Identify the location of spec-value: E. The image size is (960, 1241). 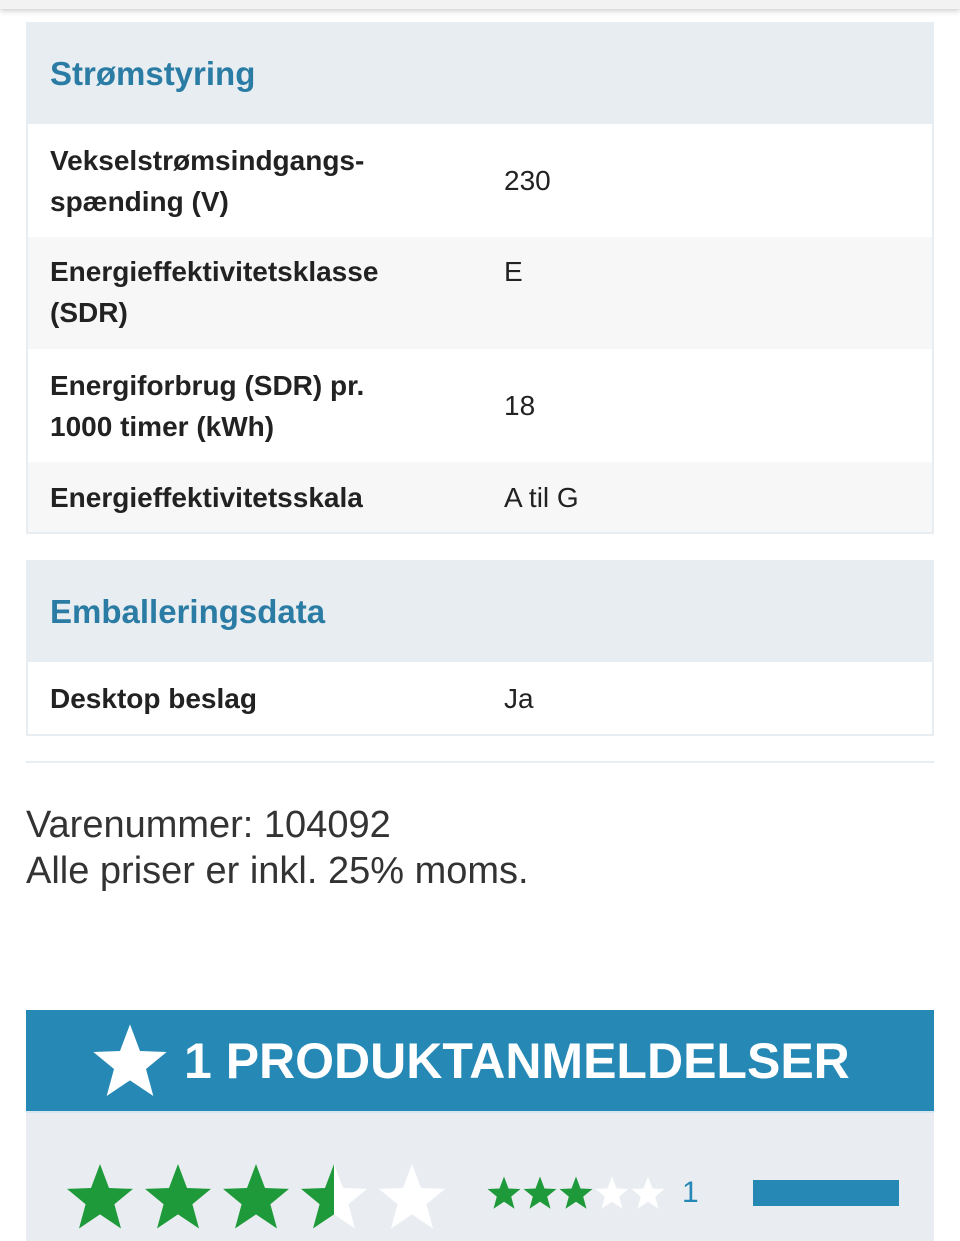
(513, 271).